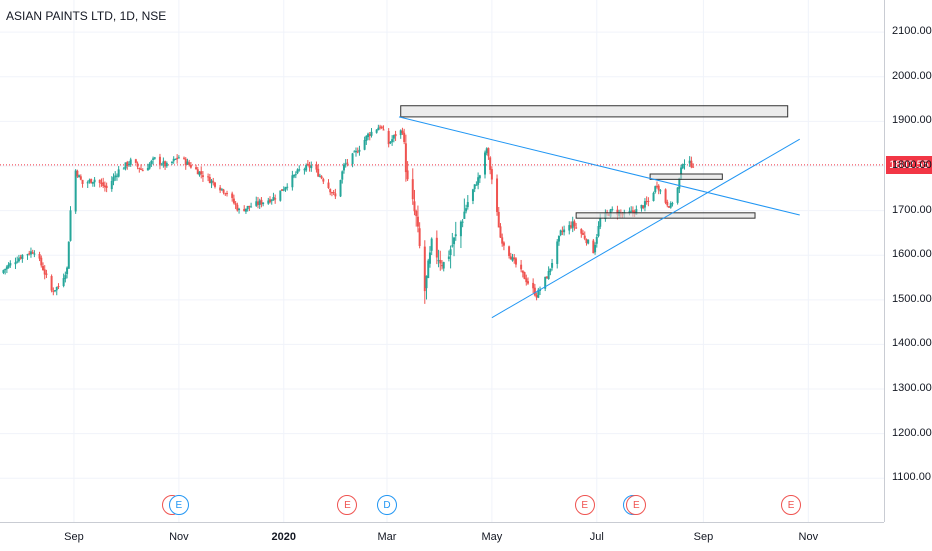  I want to click on y-tick-label: 2000.00, so click(912, 75).